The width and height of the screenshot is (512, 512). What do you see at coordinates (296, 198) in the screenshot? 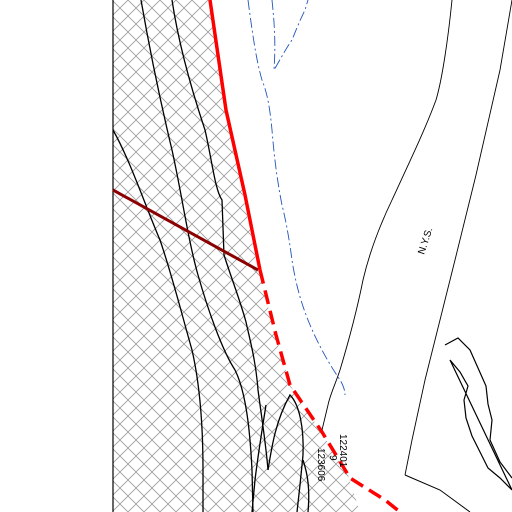
I see `blue-waterline` at bounding box center [296, 198].